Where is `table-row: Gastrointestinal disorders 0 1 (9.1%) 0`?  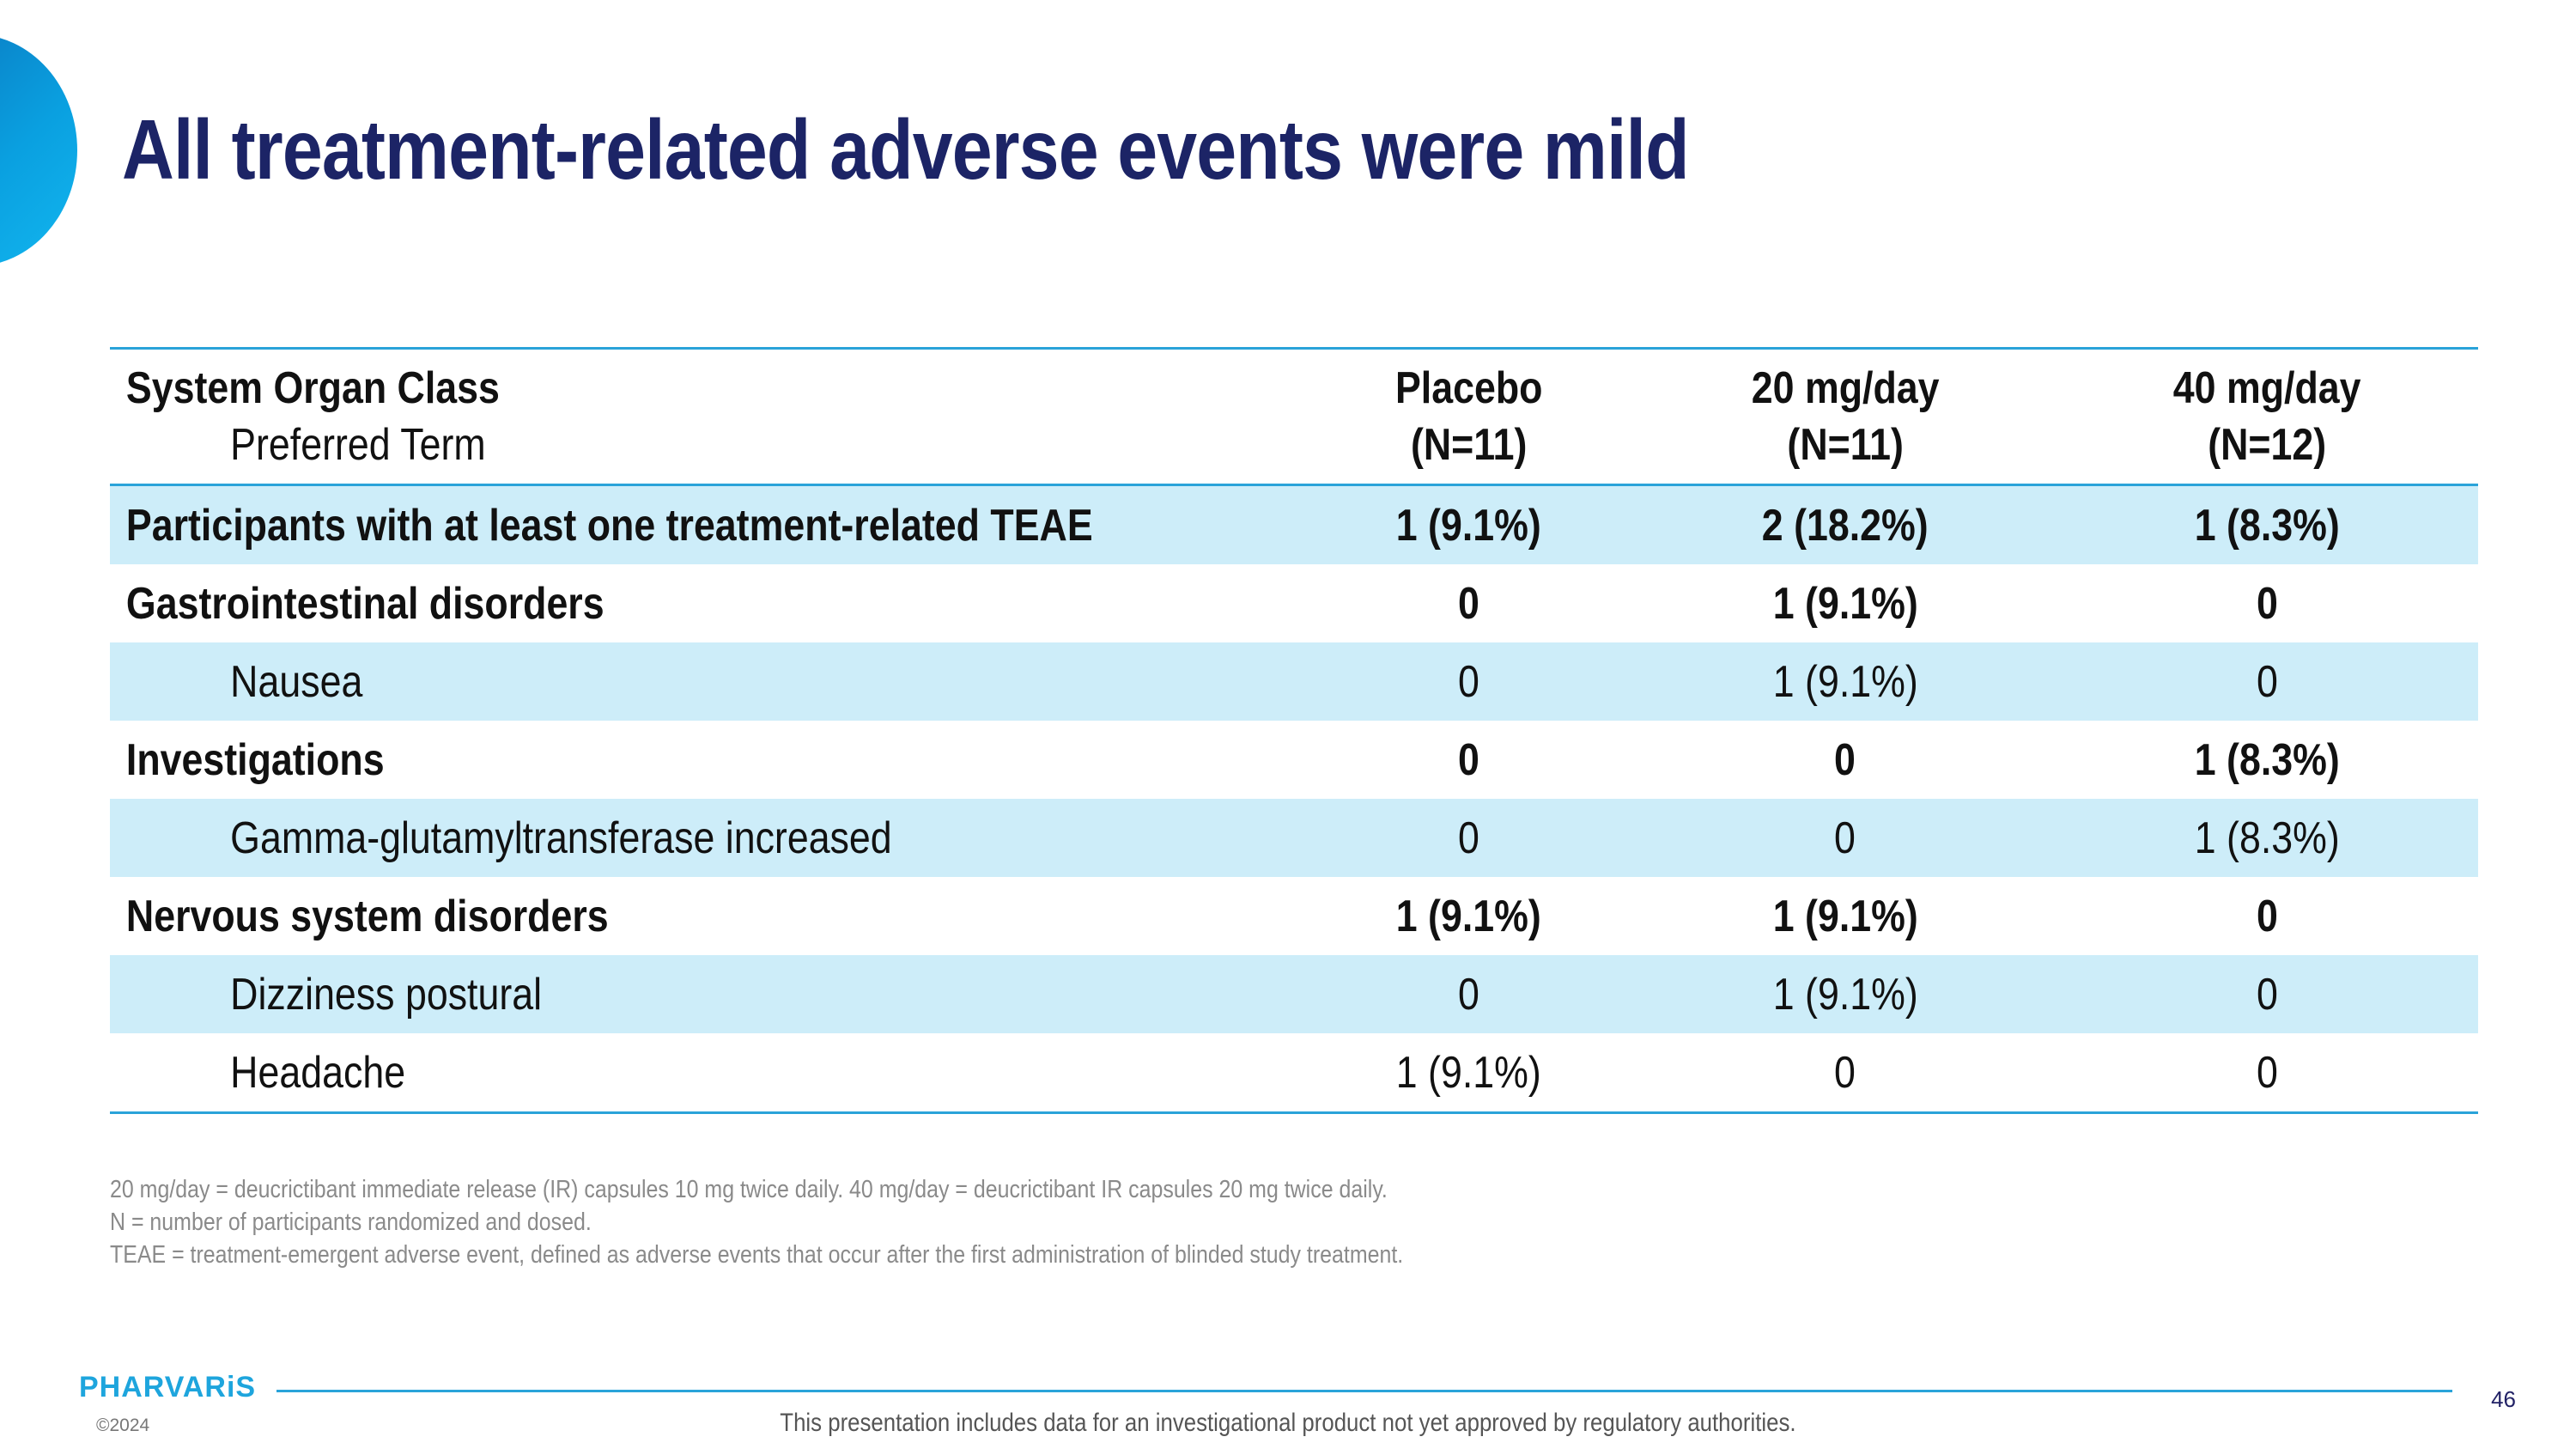 table-row: Gastrointestinal disorders 0 1 (9.1%) 0 is located at coordinates (1294, 603).